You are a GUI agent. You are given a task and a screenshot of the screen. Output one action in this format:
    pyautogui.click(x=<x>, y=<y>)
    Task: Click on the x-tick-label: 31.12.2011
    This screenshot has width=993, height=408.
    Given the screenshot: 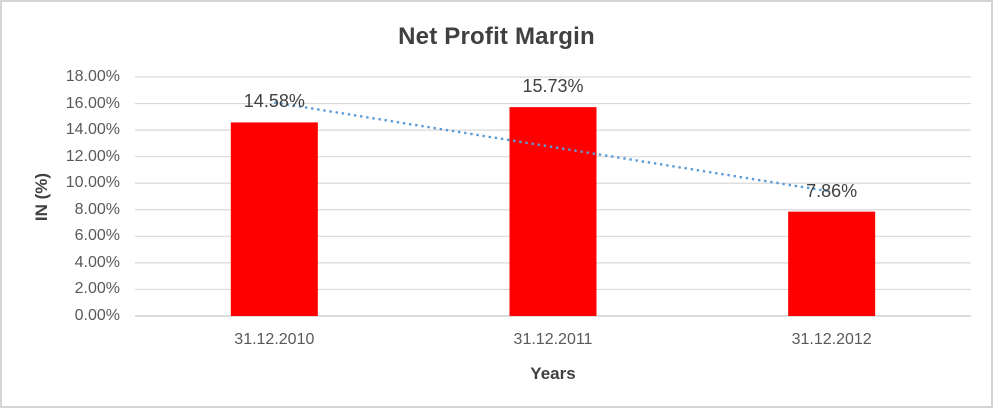 What is the action you would take?
    pyautogui.click(x=553, y=339)
    